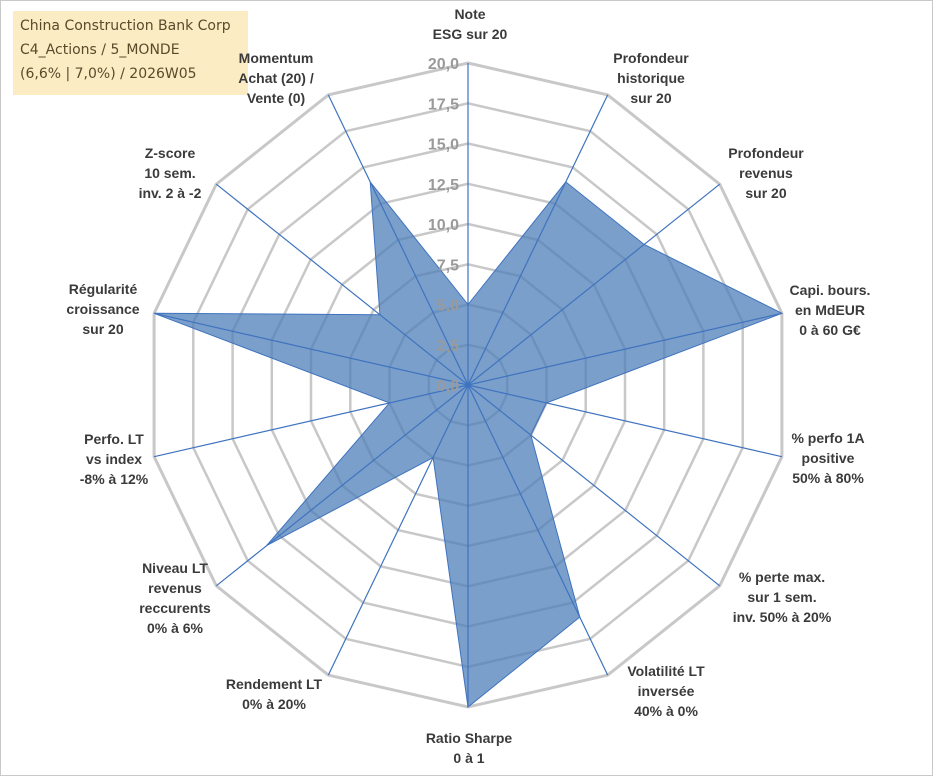  I want to click on axis-label-2: Profondeur revenus sur 20, so click(766, 173).